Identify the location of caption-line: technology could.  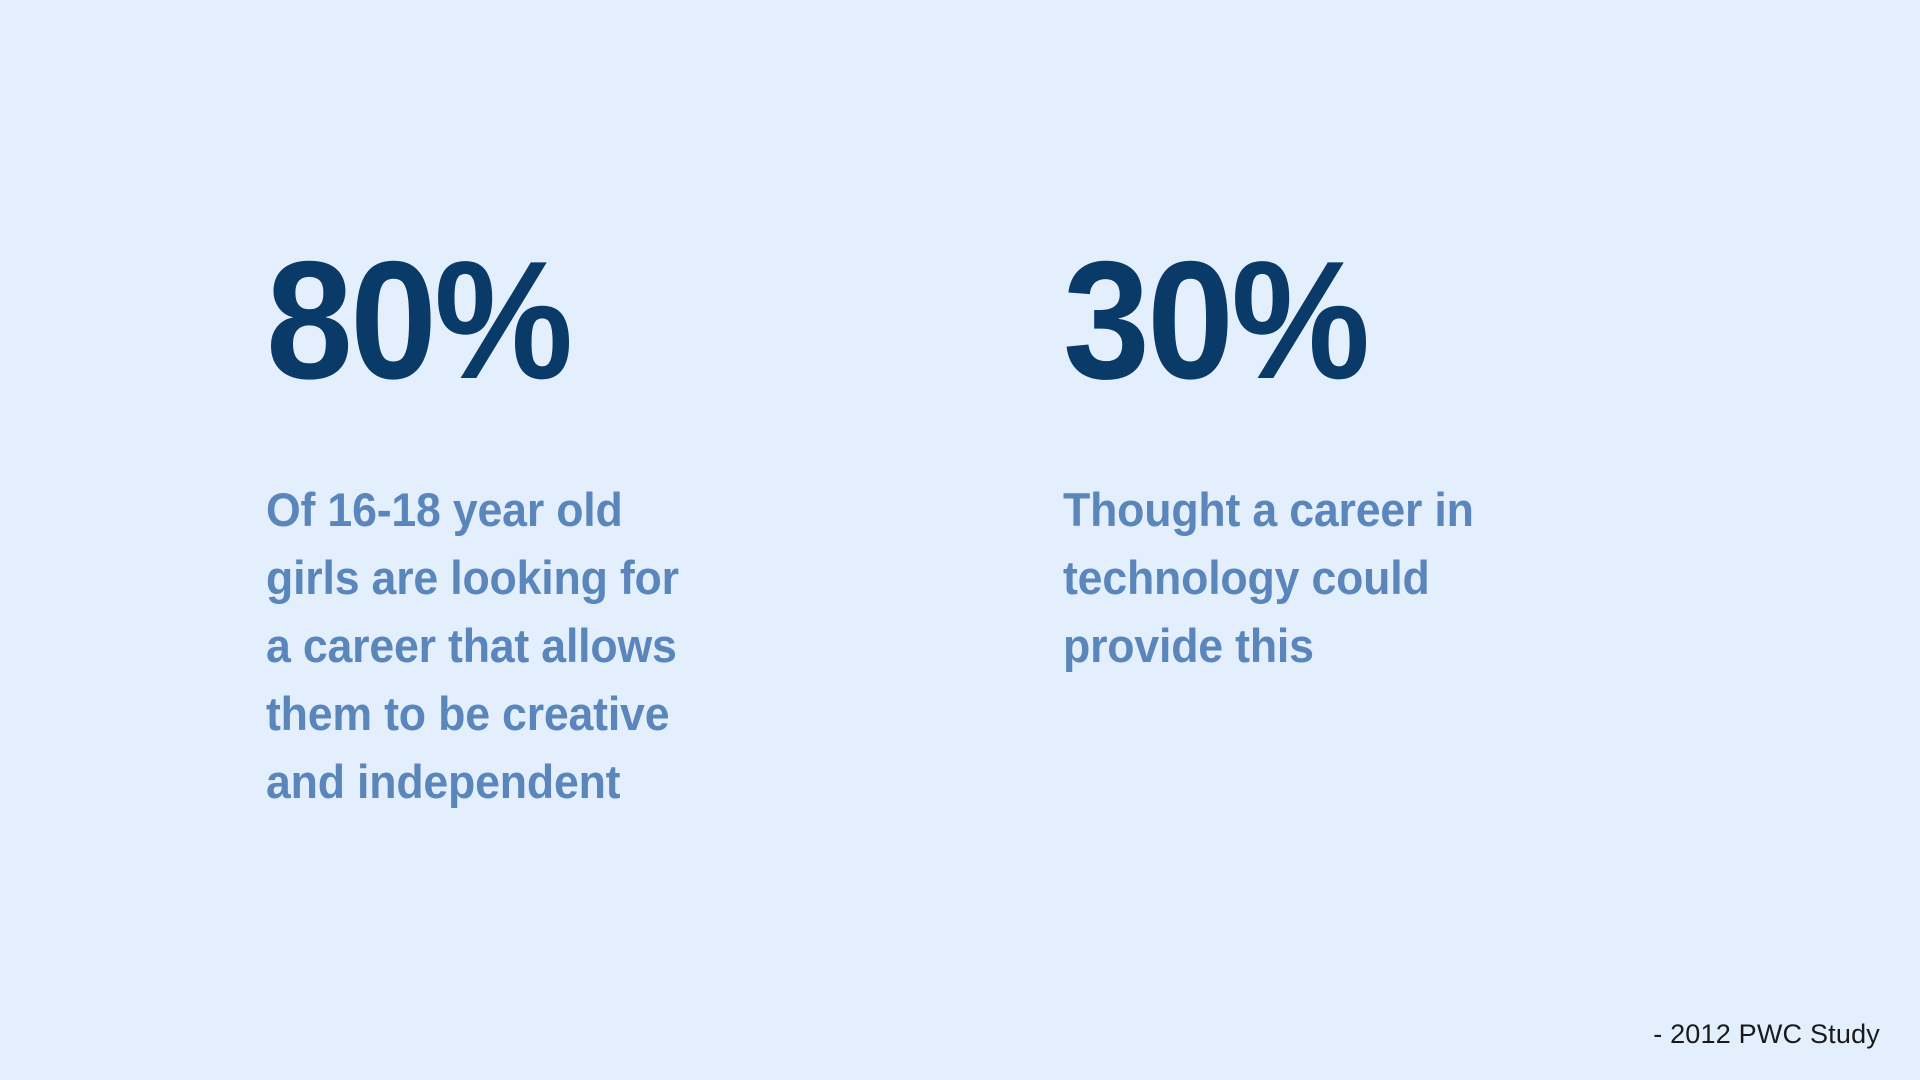
(1246, 577).